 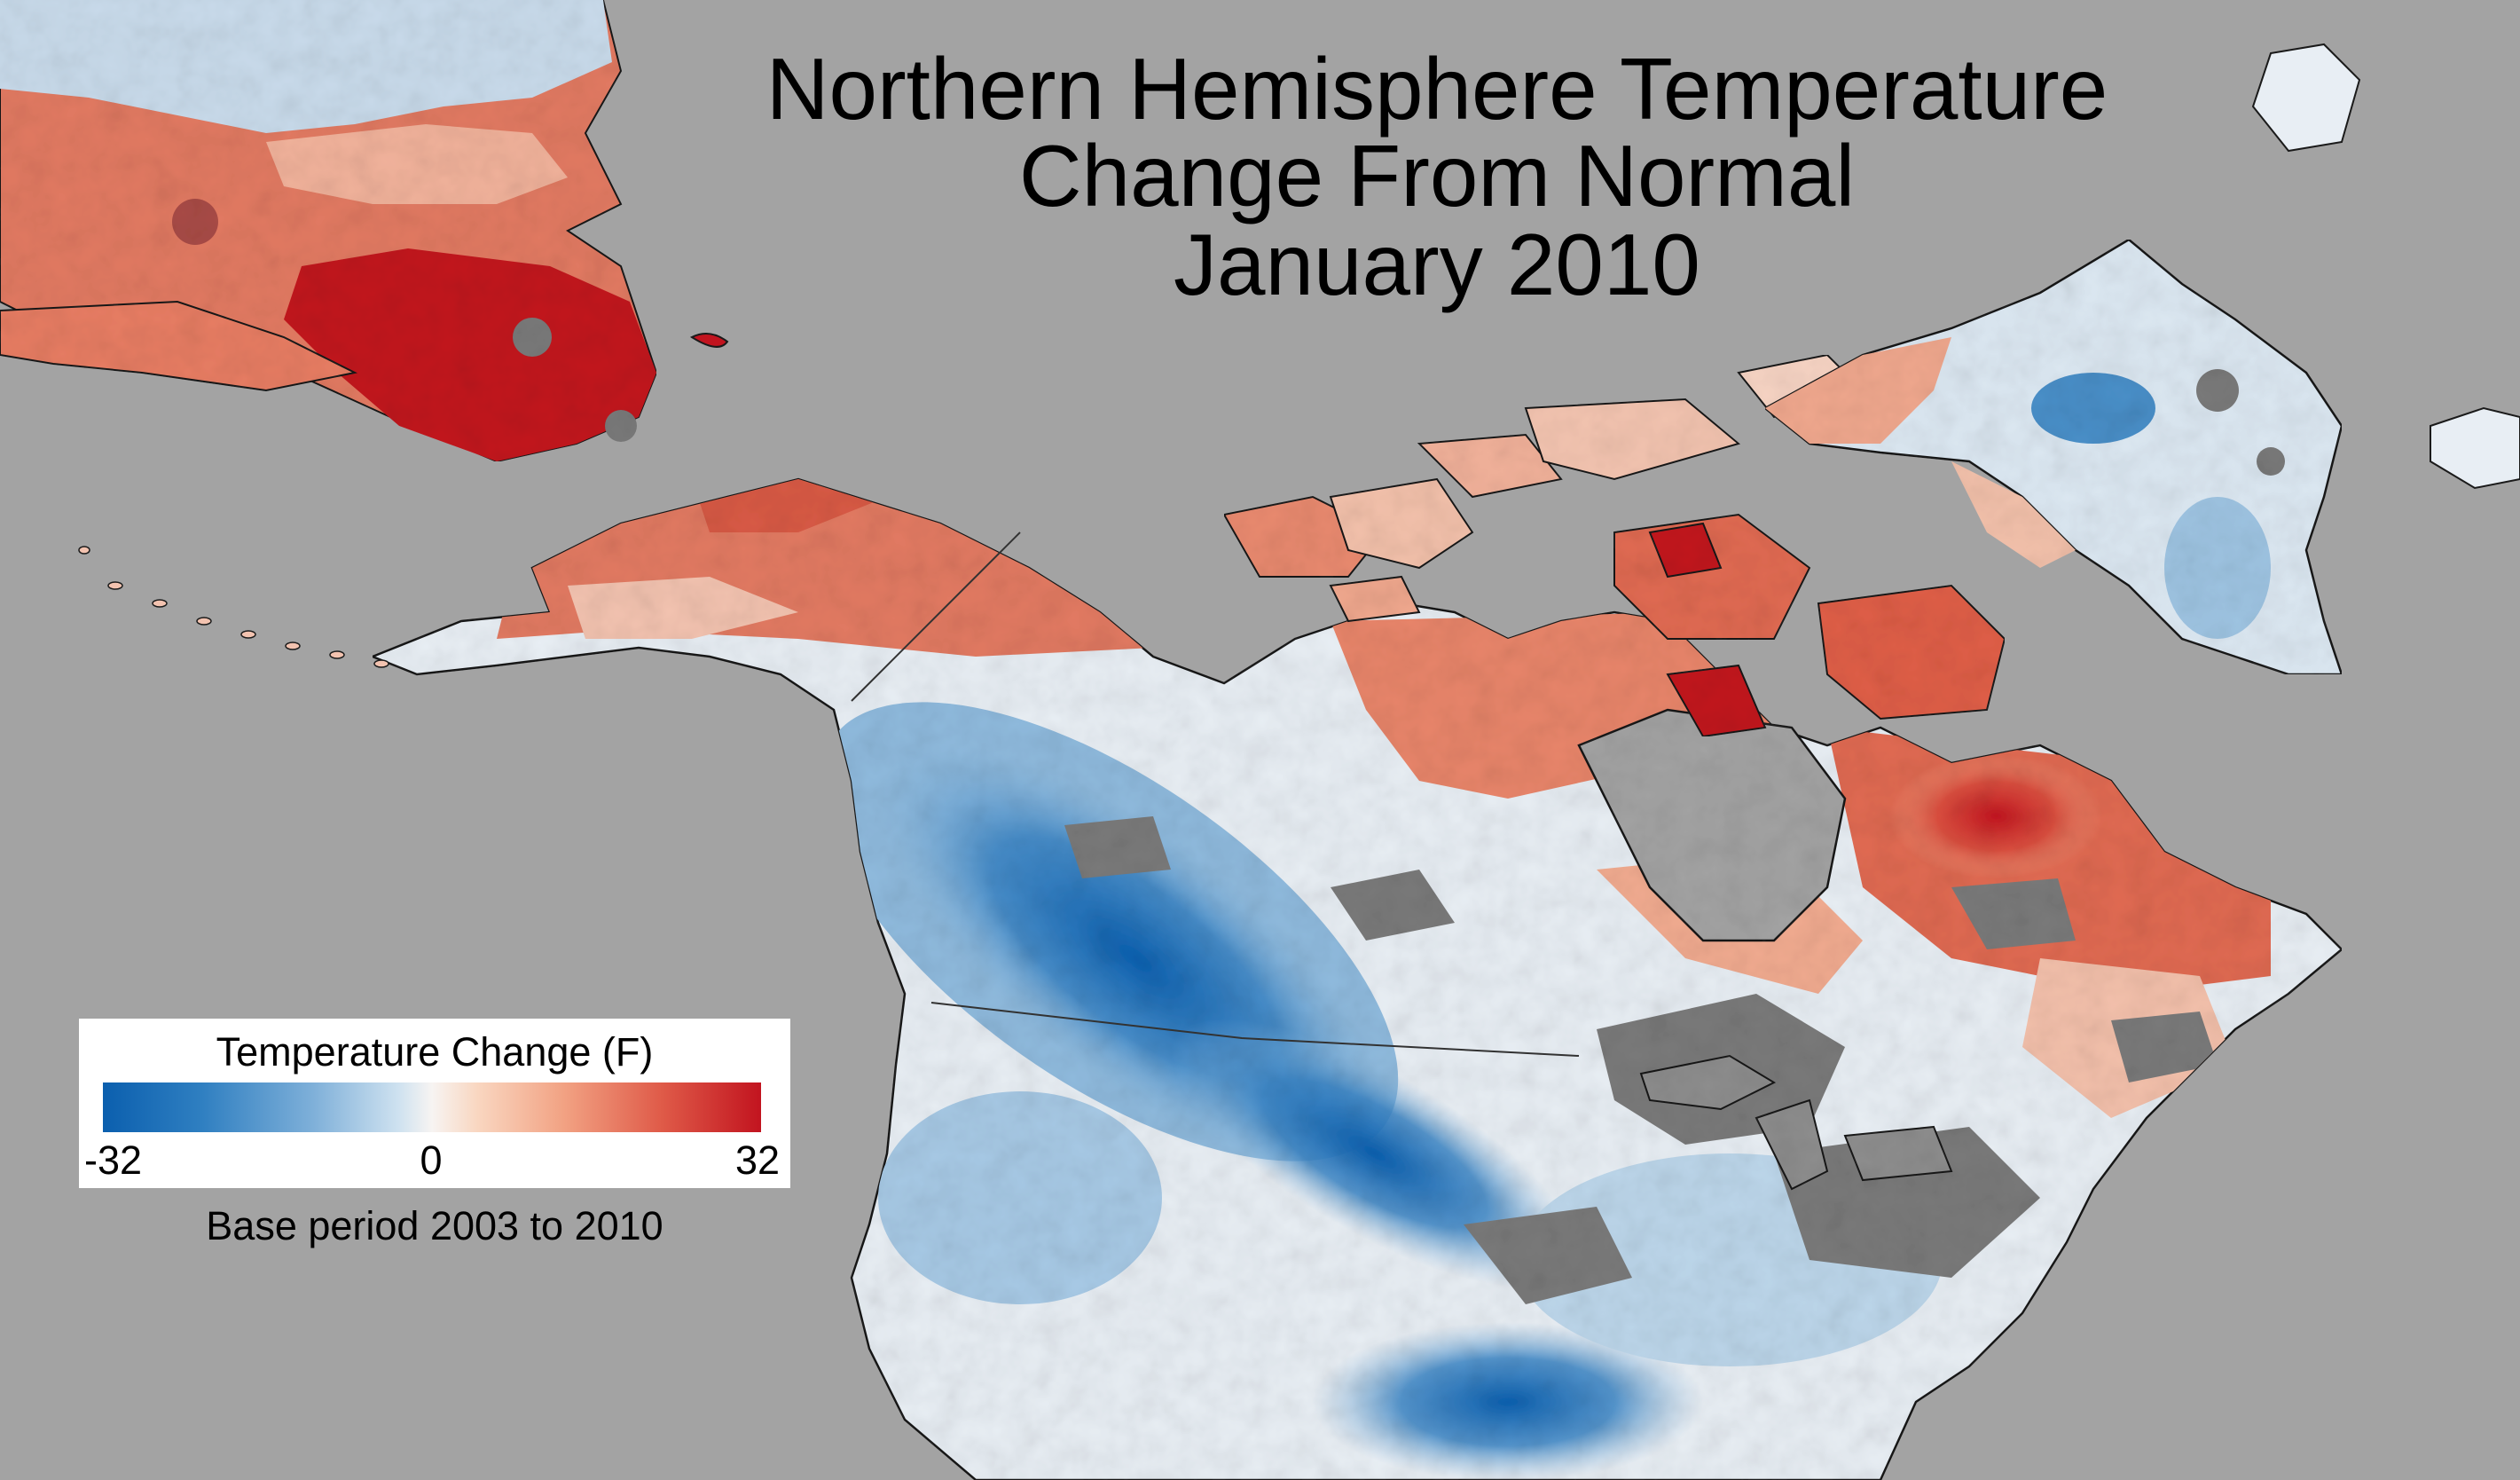 What do you see at coordinates (1436, 89) in the screenshot?
I see `map-title-line-1: Northern Hemisphere Temperature` at bounding box center [1436, 89].